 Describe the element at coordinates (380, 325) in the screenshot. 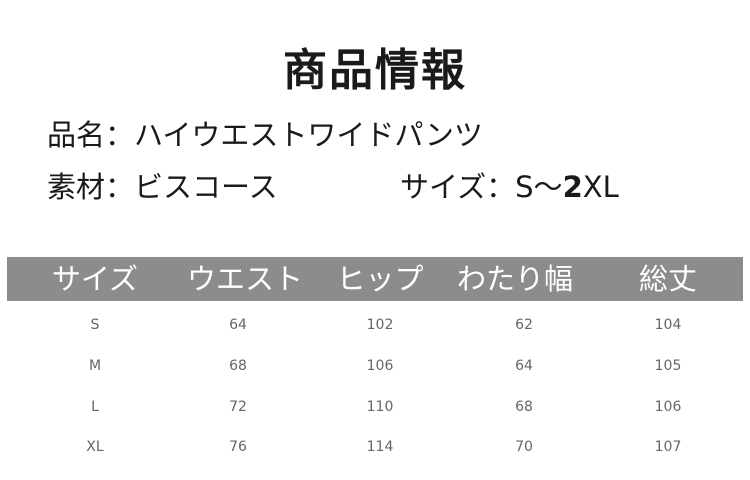

I see `table-cell: 102` at that location.